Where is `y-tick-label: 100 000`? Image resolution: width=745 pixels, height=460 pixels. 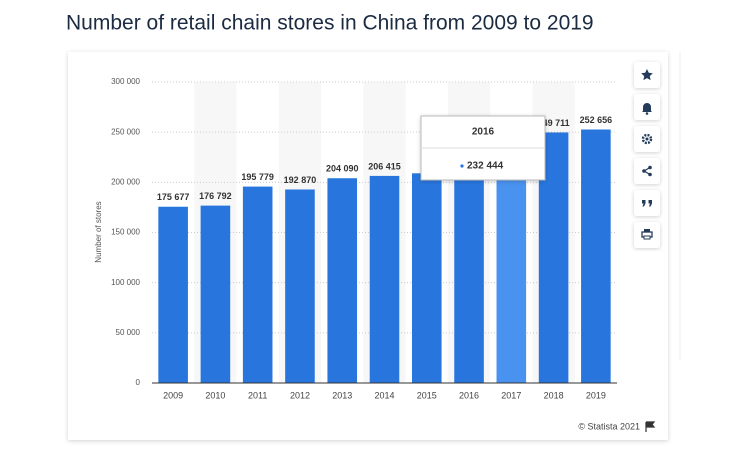
y-tick-label: 100 000 is located at coordinates (125, 282).